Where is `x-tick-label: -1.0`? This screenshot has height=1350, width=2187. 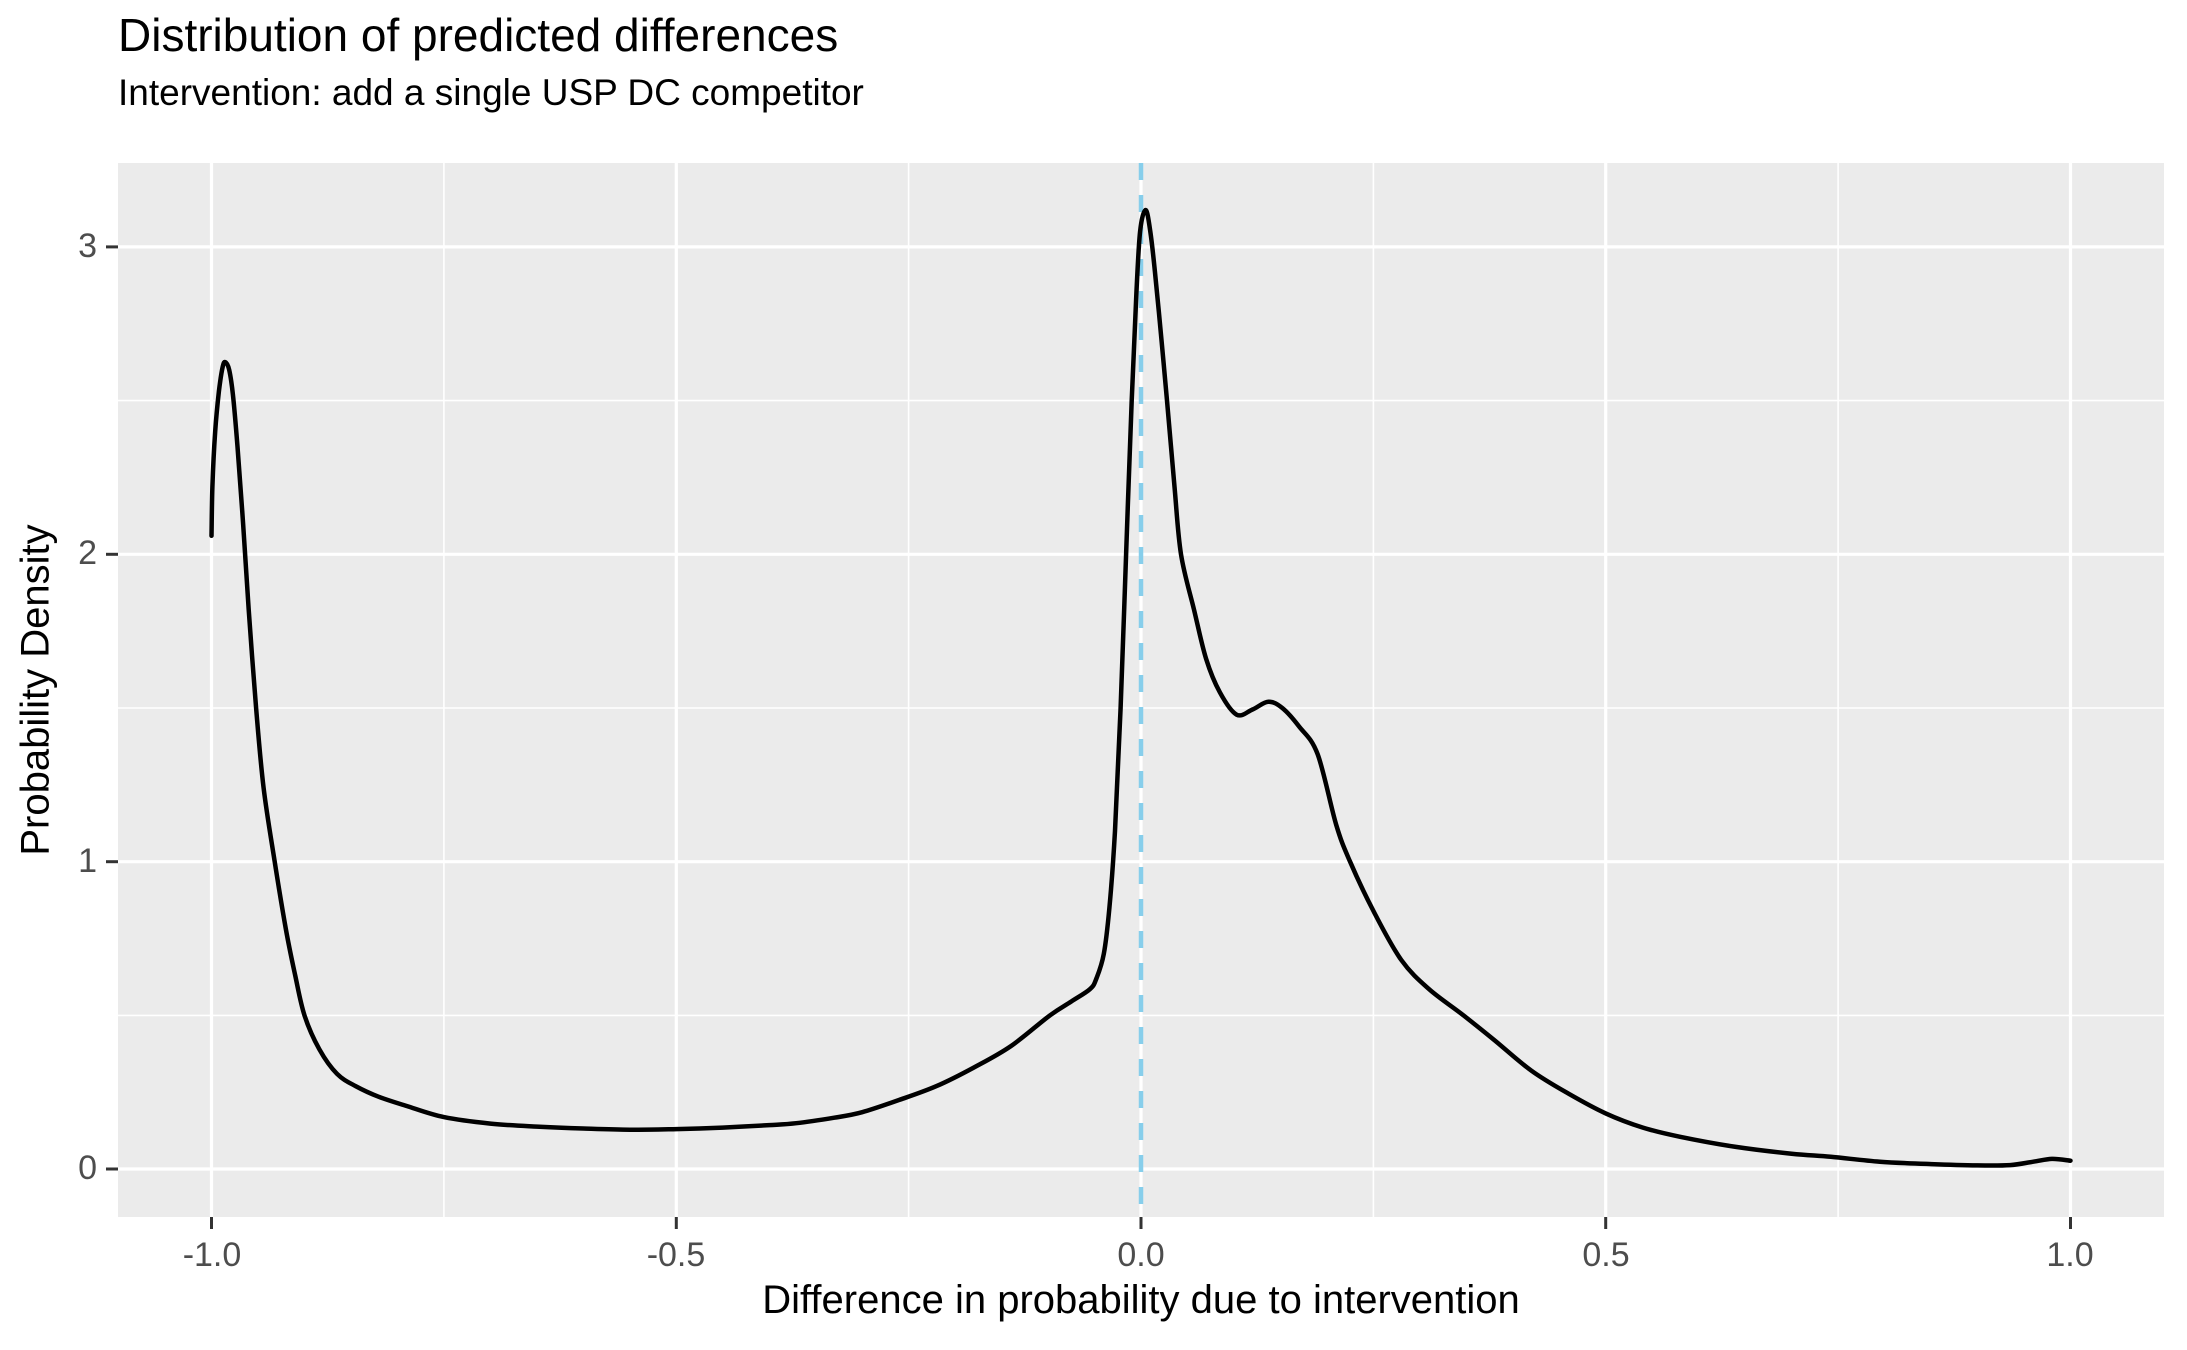
x-tick-label: -1.0 is located at coordinates (212, 1255).